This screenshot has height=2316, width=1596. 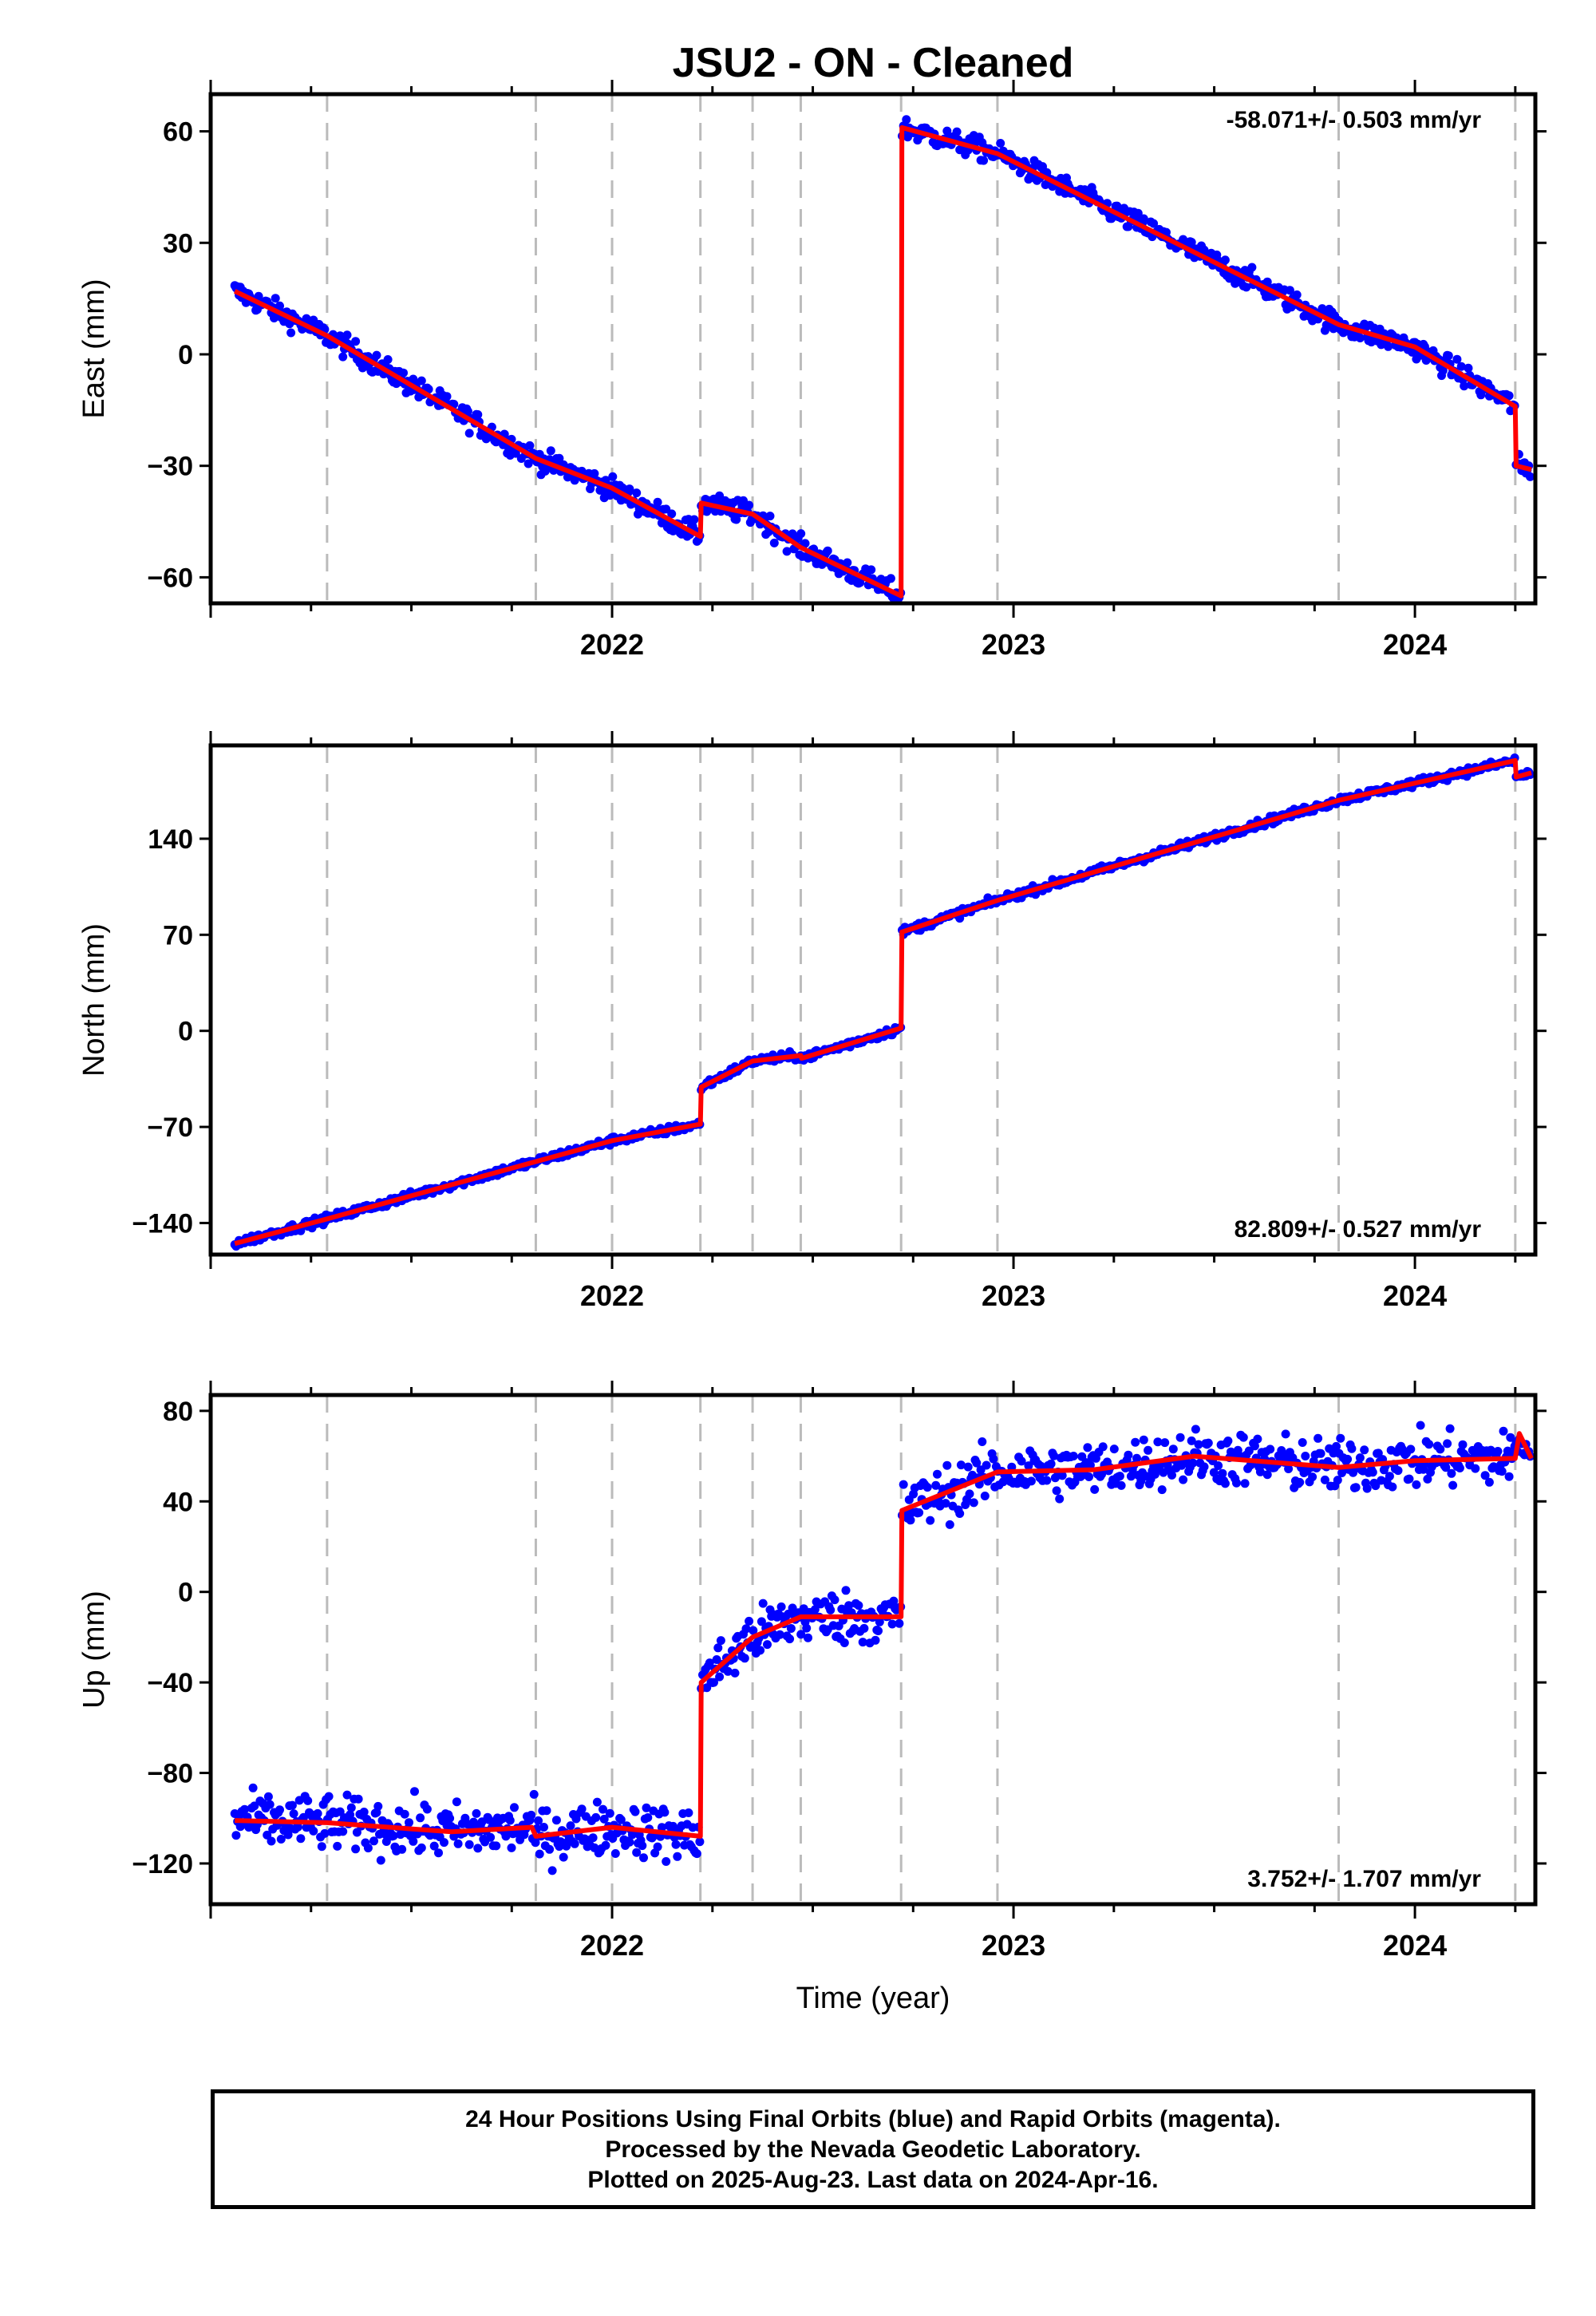 What do you see at coordinates (185, 355) in the screenshot?
I see `y-tick-label: 0` at bounding box center [185, 355].